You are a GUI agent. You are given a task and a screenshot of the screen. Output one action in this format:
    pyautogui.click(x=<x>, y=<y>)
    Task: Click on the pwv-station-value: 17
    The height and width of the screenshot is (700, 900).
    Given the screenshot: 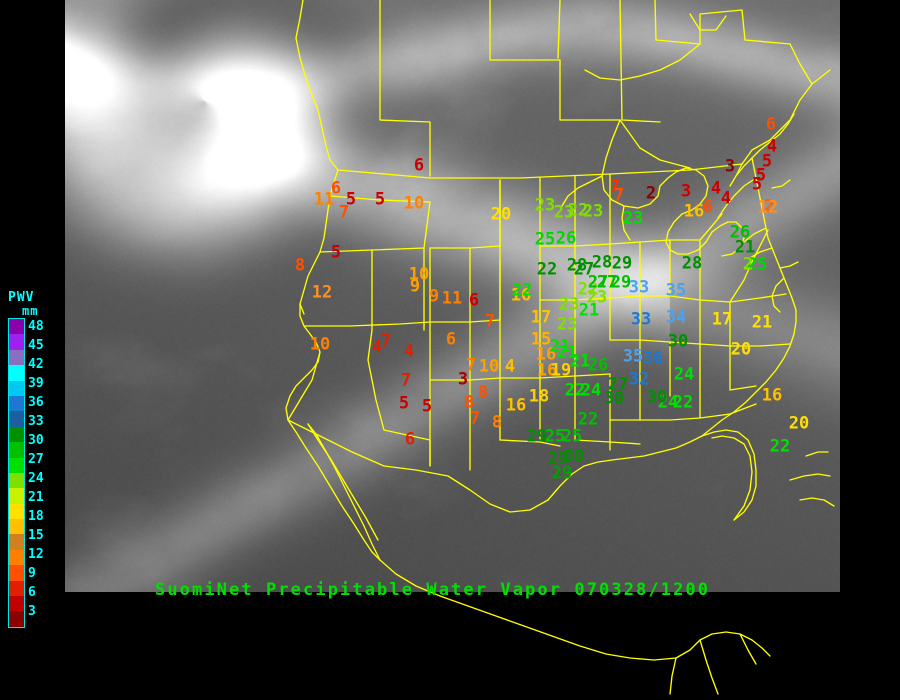 What is the action you would take?
    pyautogui.click(x=541, y=317)
    